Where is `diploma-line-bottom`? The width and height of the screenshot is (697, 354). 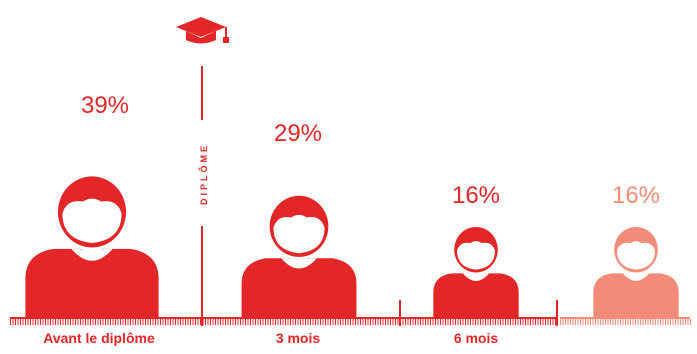 diploma-line-bottom is located at coordinates (202, 263).